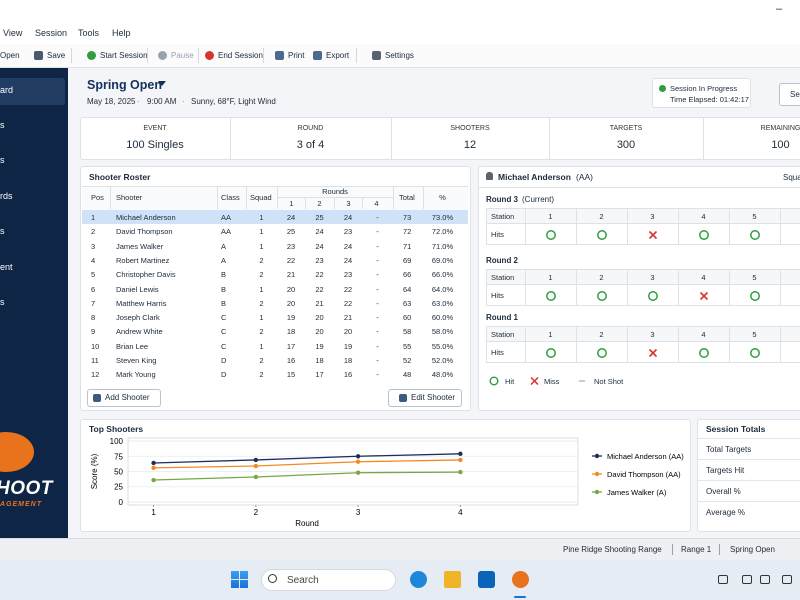  Describe the element at coordinates (6, 267) in the screenshot. I see `sidebar-item: ent` at that location.